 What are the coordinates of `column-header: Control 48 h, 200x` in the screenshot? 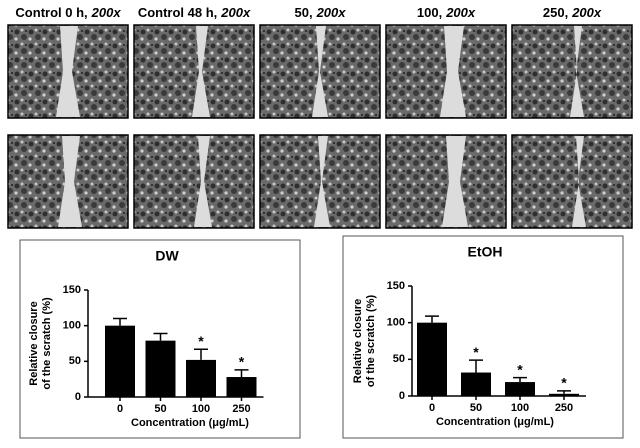 It's located at (194, 12).